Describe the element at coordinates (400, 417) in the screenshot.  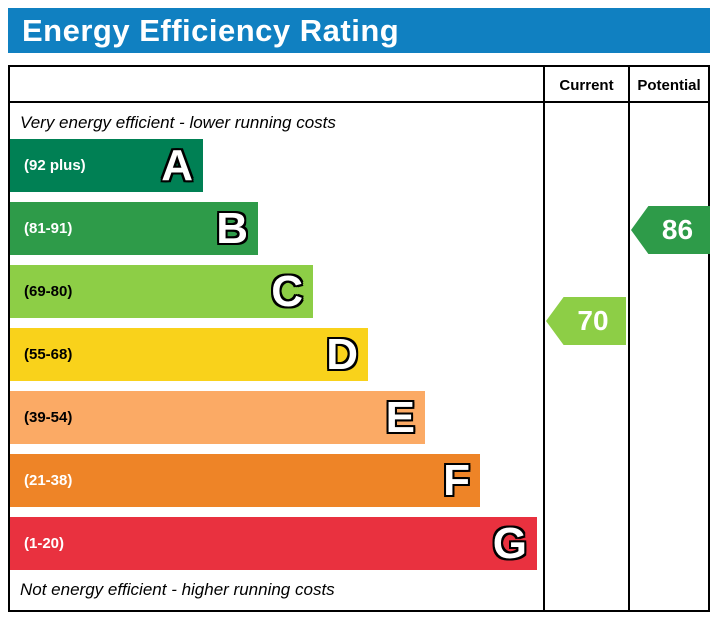
I see `band-letter: E` at that location.